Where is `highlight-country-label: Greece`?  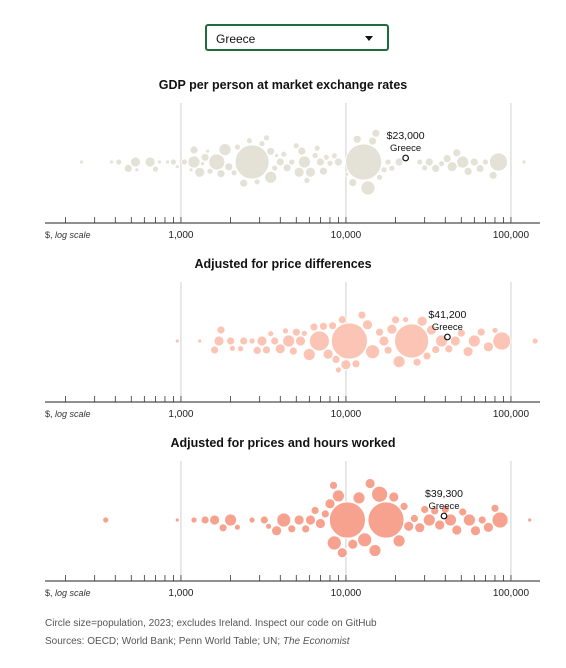
highlight-country-label: Greece is located at coordinates (447, 327).